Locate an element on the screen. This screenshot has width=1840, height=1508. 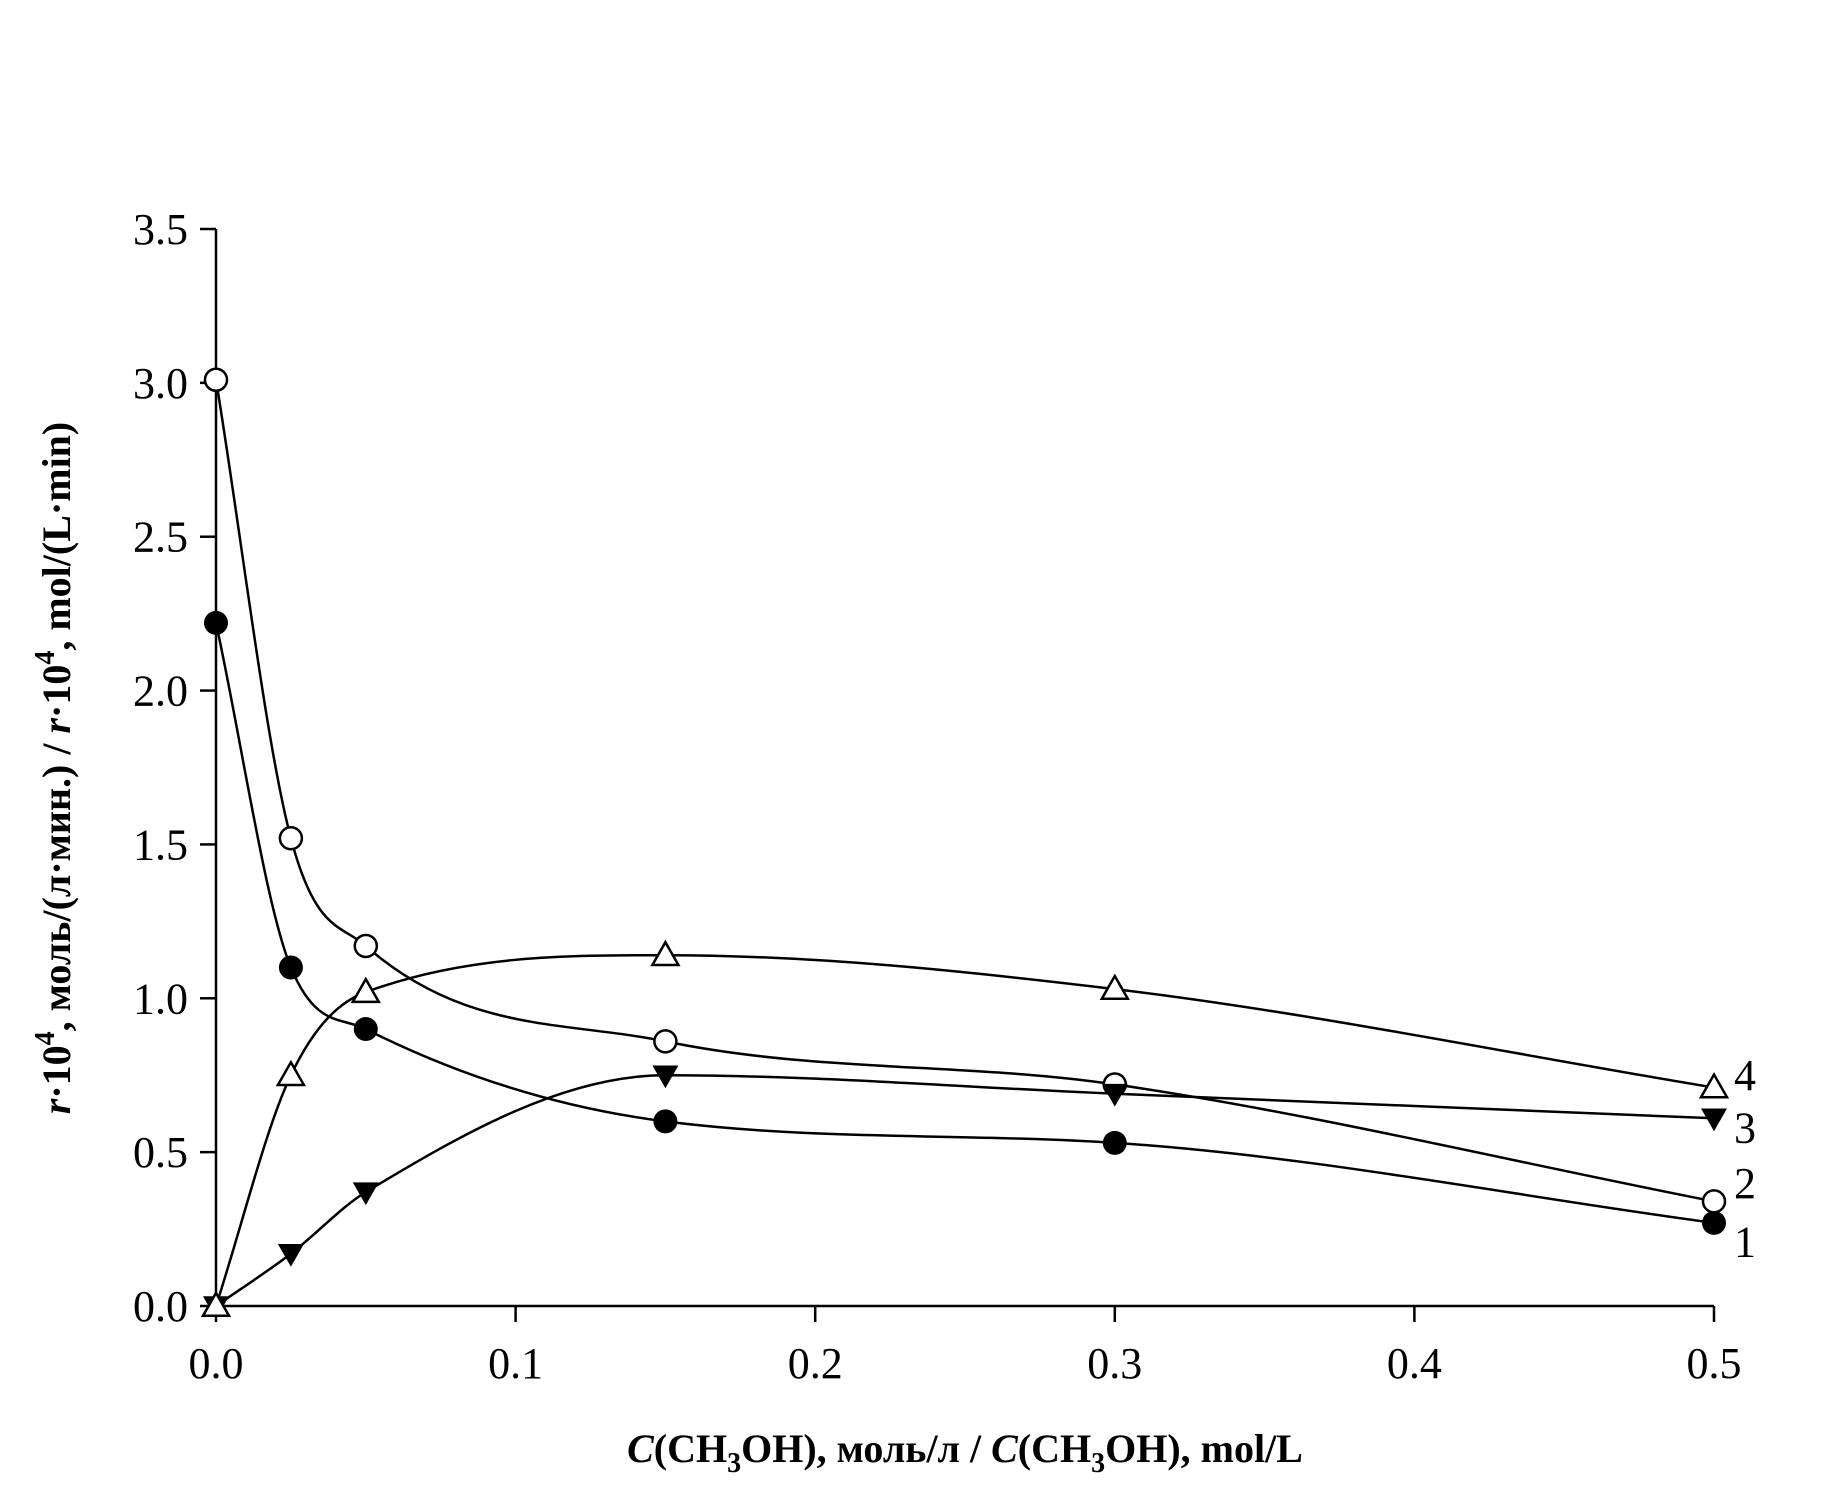
y-axis-title-part: , моль/(л·мин.) / is located at coordinates (56, 883).